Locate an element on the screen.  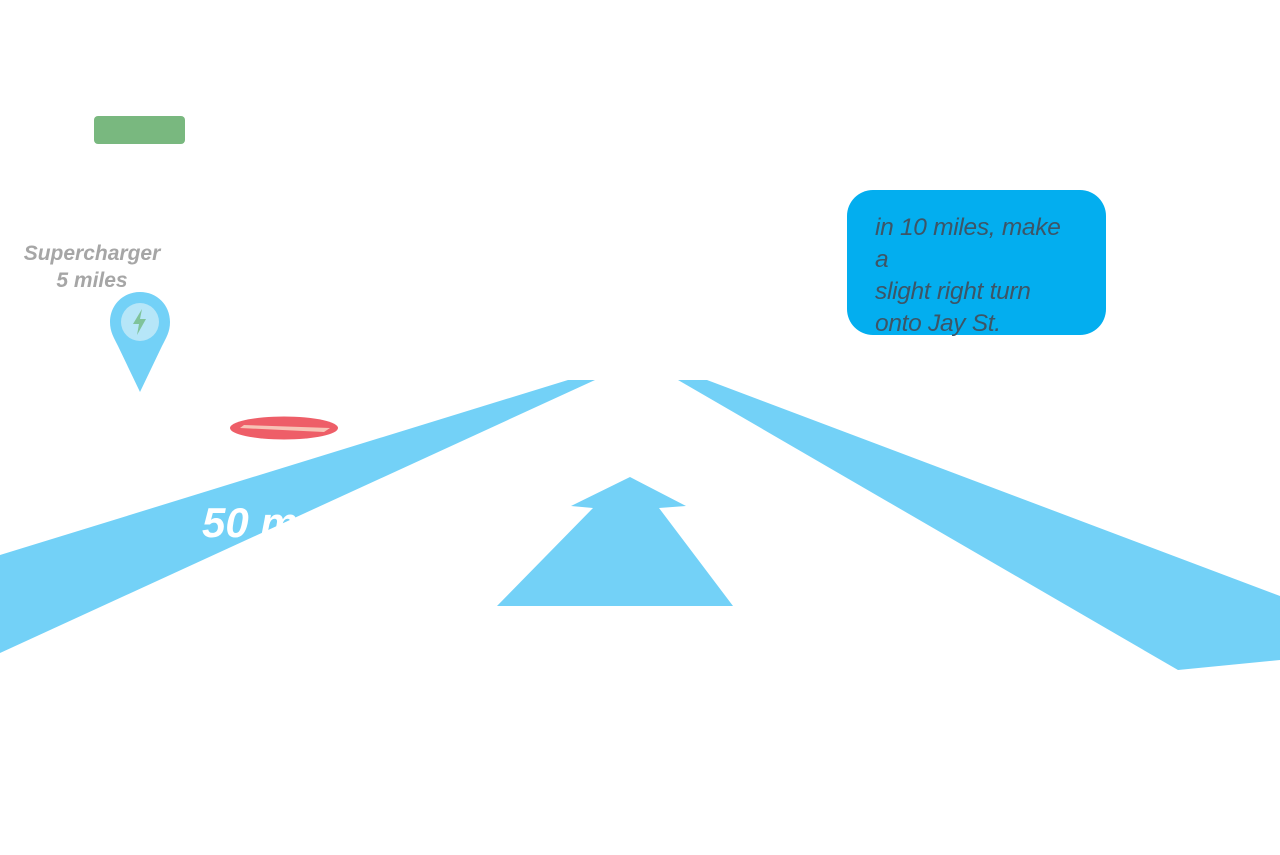
supercharger-distance: 5 miles is located at coordinates (92, 280).